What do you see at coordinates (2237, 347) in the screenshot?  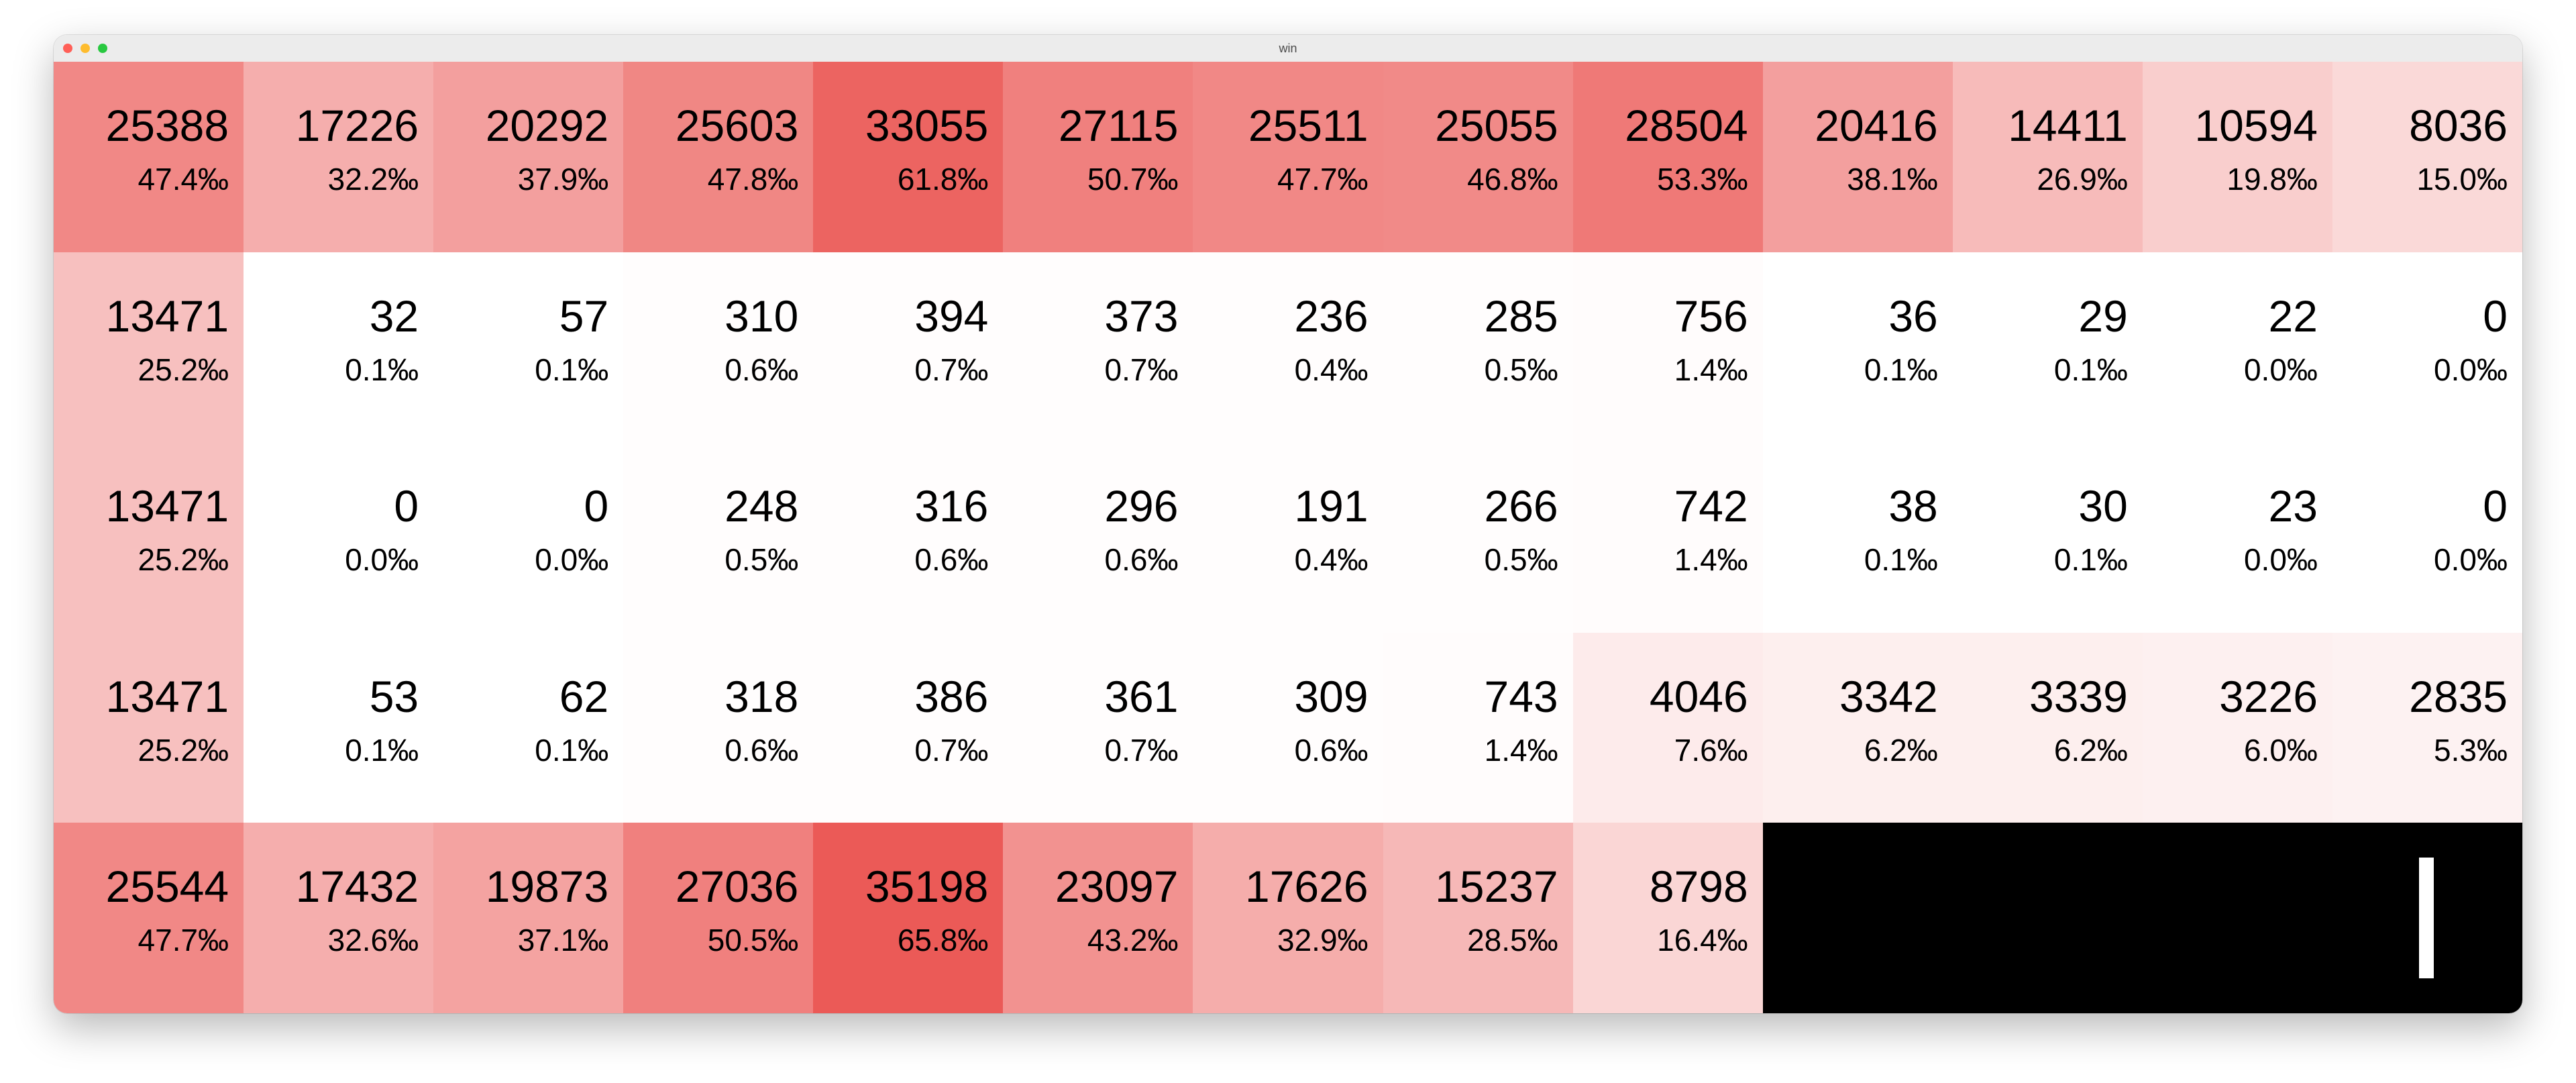 I see `heatmap-cell: 22 0.0‰` at bounding box center [2237, 347].